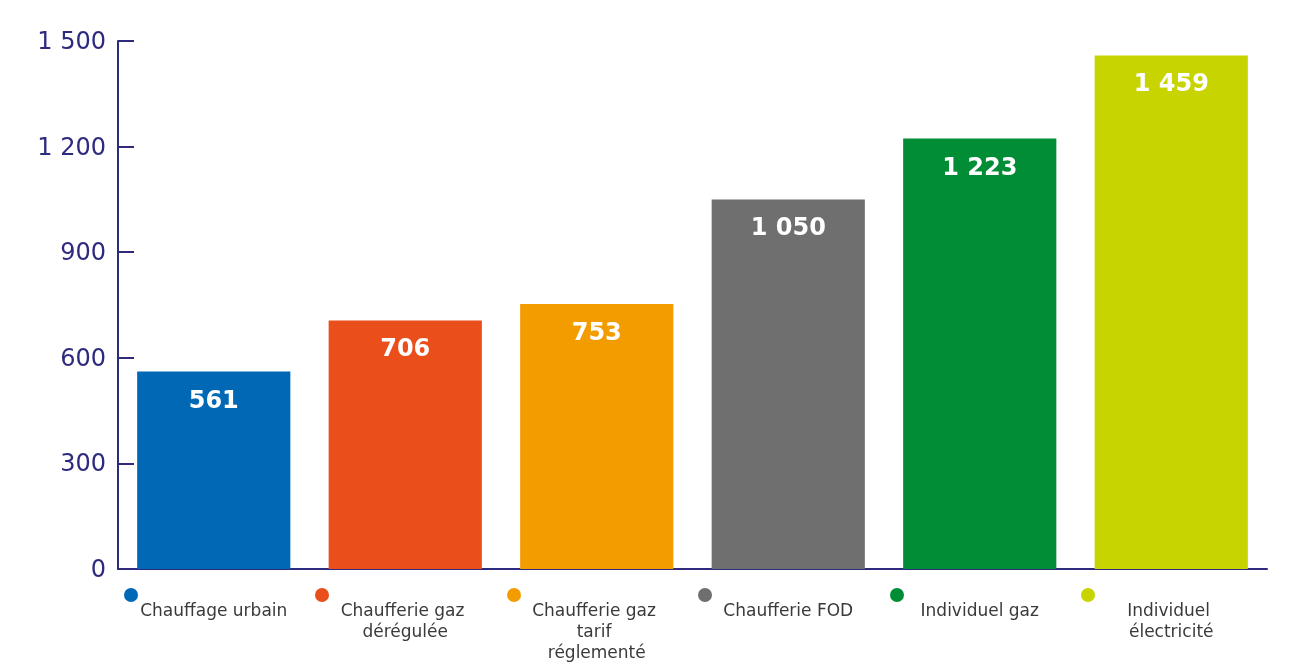  Describe the element at coordinates (214, 609) in the screenshot. I see `x-tick-label: Chauffage urbain` at that location.